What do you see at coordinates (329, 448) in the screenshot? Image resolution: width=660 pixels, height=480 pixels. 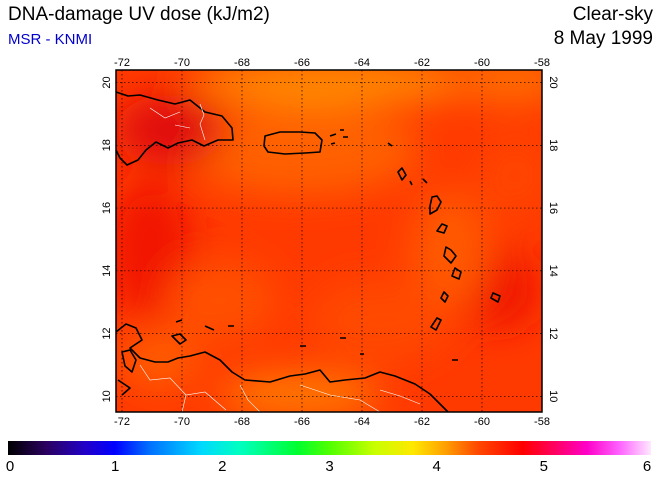 I see `uv-colorbar` at bounding box center [329, 448].